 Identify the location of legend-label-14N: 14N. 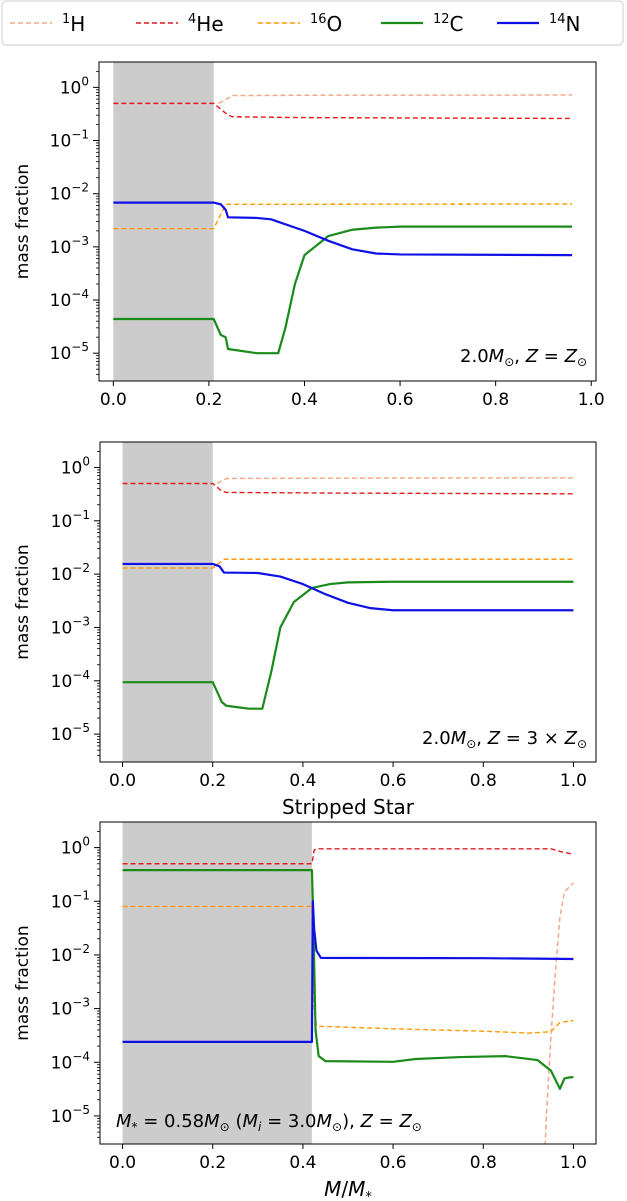
(565, 24).